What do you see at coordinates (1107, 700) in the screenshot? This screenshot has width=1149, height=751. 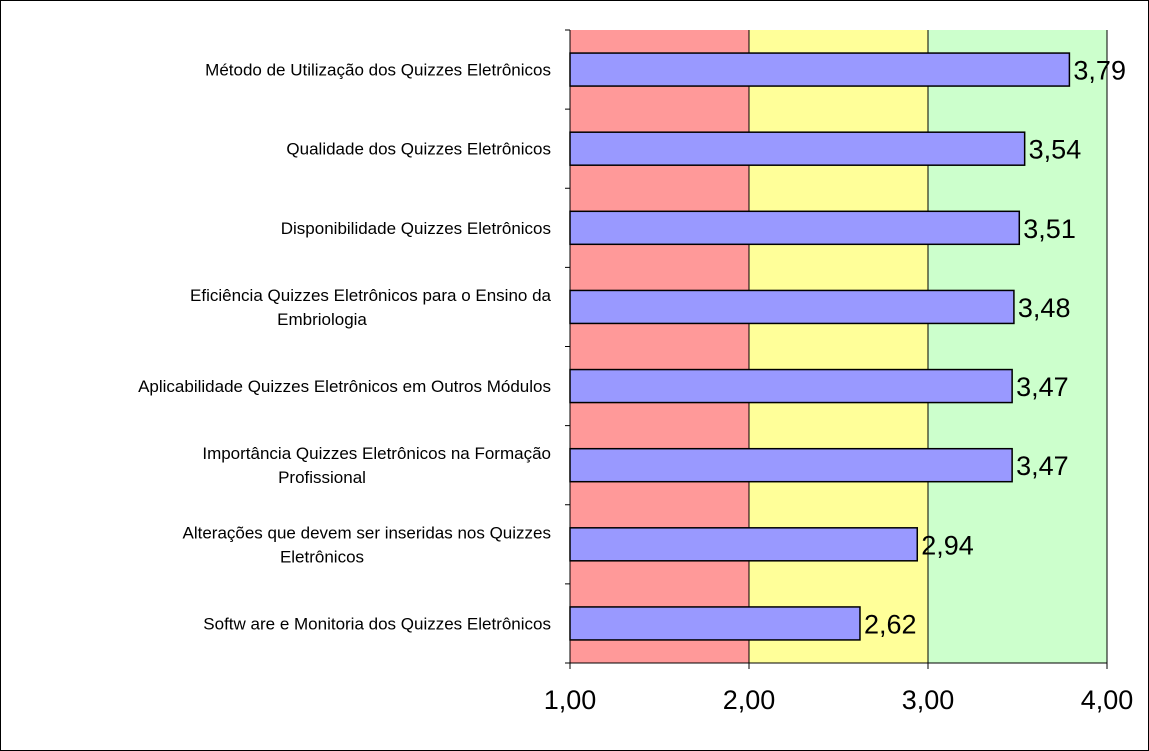 I see `x-tick-label-4: 4,00` at bounding box center [1107, 700].